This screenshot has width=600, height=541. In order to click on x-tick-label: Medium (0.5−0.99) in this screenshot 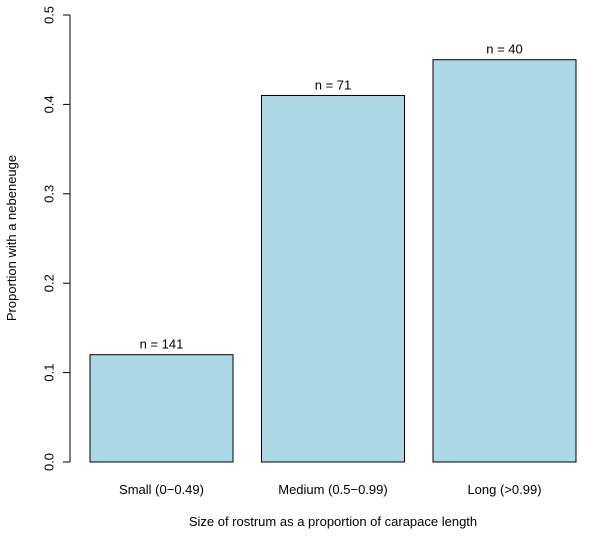, I will do `click(332, 489)`.